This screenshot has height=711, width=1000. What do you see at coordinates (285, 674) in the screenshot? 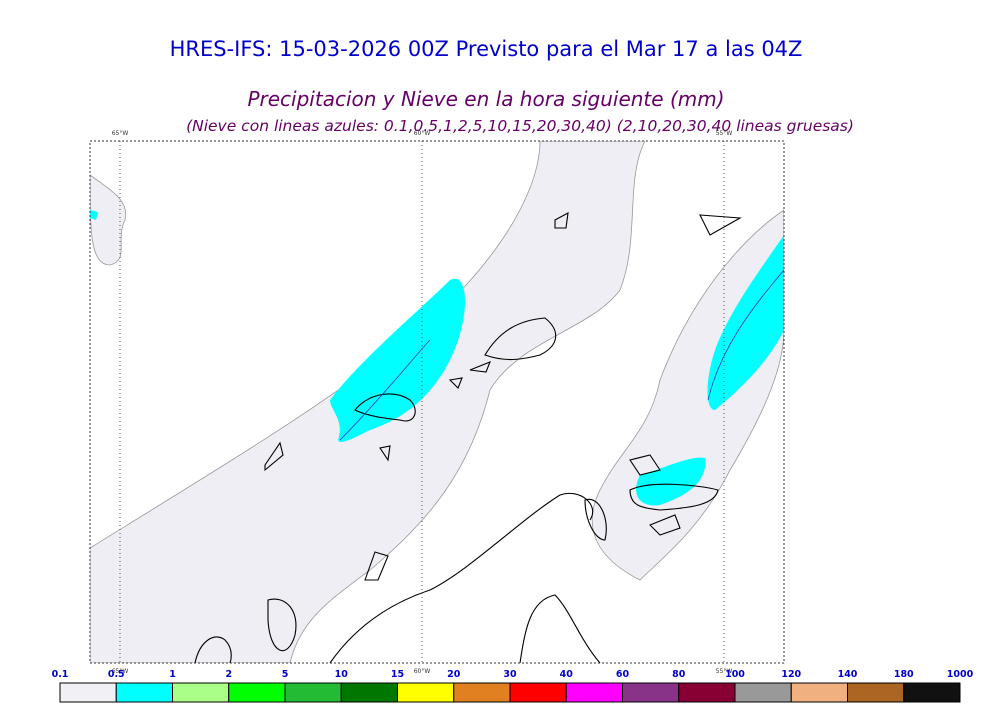
I see `level-label: 5` at bounding box center [285, 674].